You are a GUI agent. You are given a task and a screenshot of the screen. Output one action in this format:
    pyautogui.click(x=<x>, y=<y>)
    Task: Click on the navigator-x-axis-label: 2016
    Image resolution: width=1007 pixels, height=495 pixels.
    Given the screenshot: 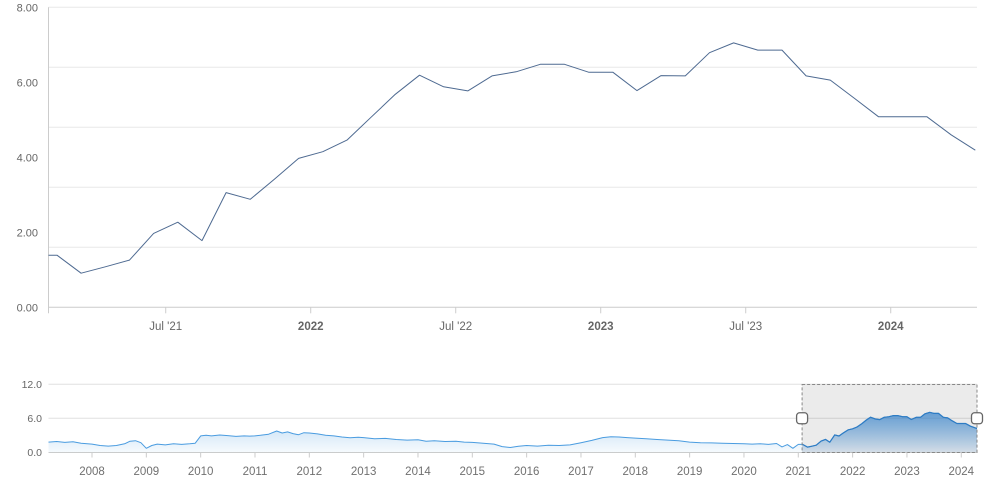 What is the action you would take?
    pyautogui.click(x=527, y=472)
    